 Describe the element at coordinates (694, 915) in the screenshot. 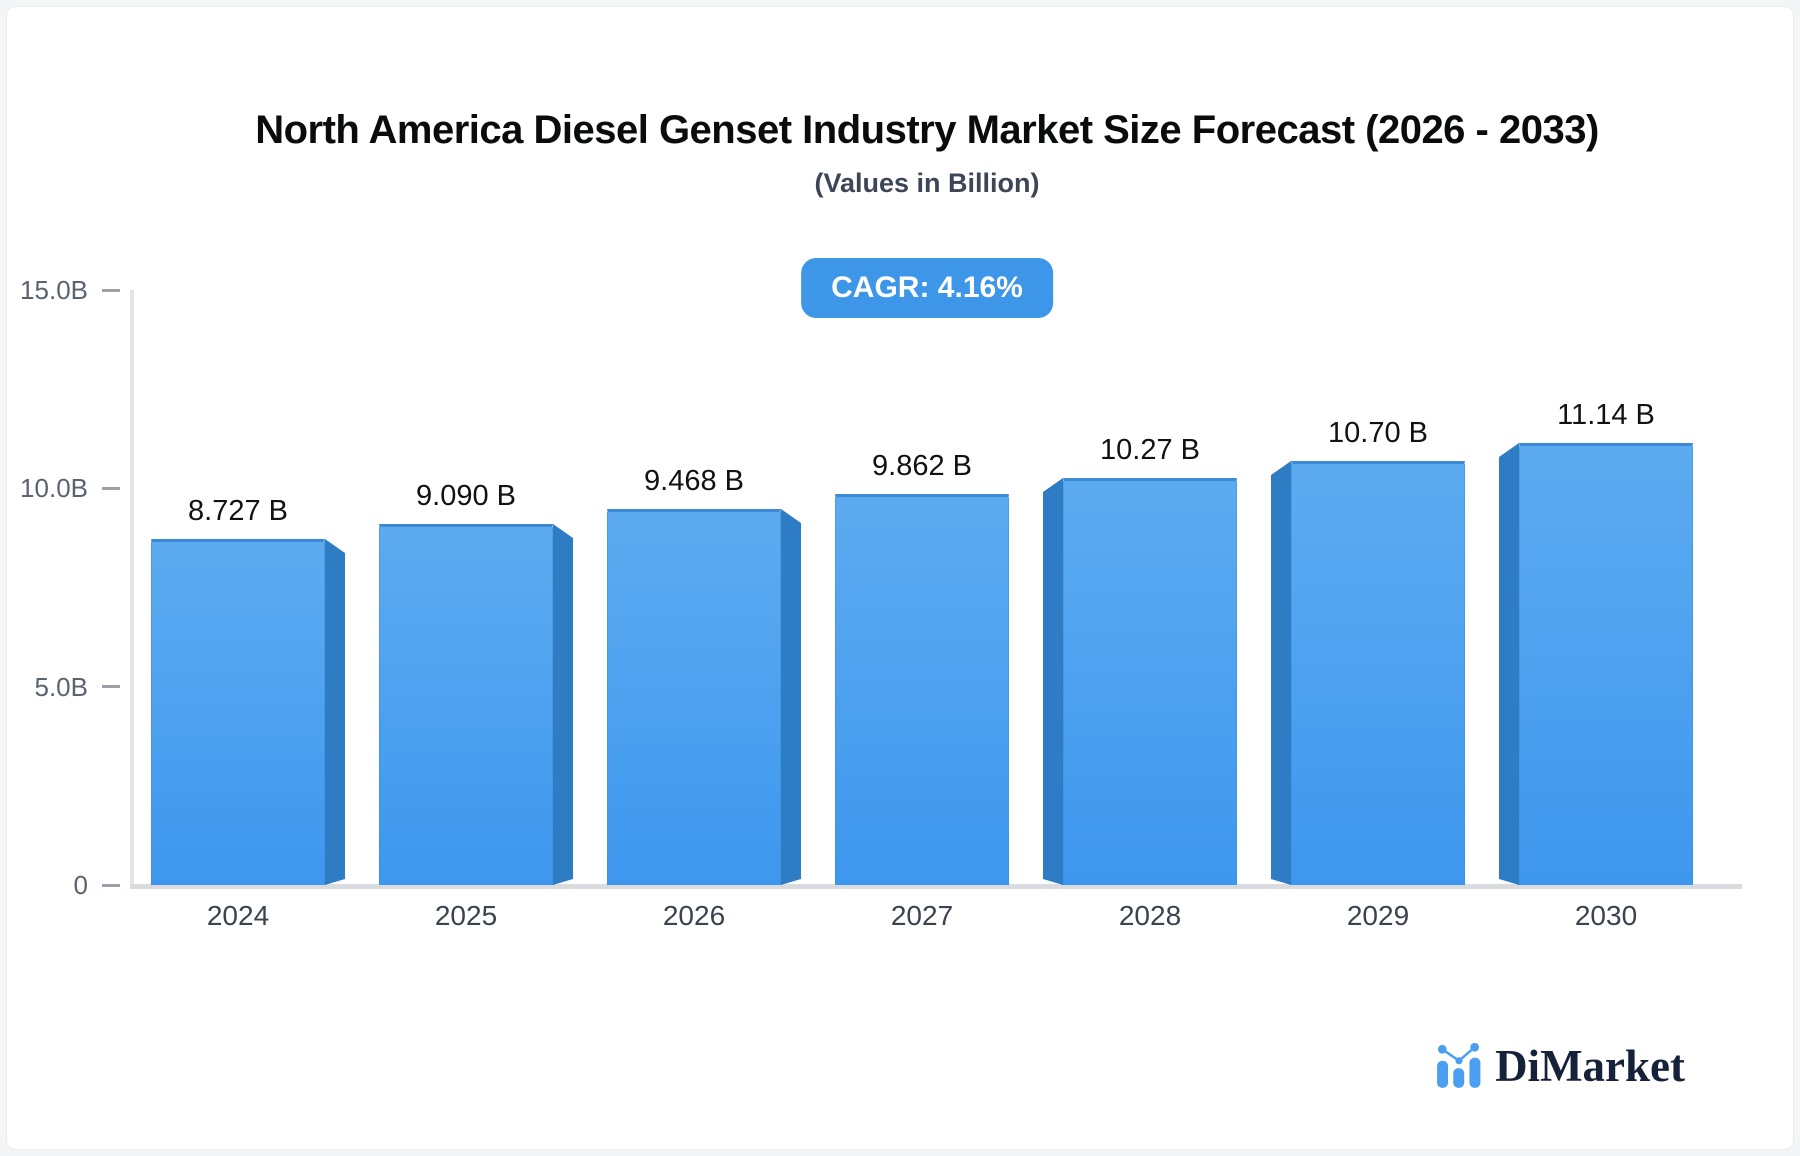

I see `x-tick-label-2026: 2026` at that location.